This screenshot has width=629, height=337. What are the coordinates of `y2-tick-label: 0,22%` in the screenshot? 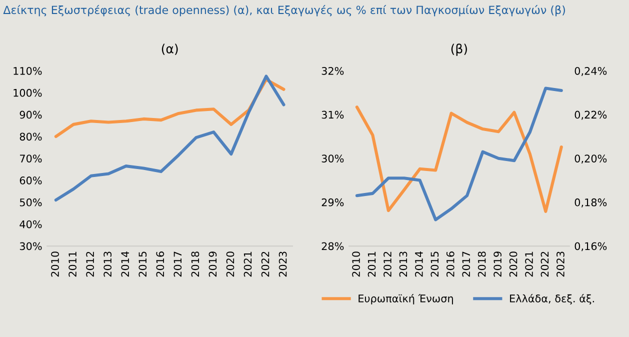 It's located at (590, 115).